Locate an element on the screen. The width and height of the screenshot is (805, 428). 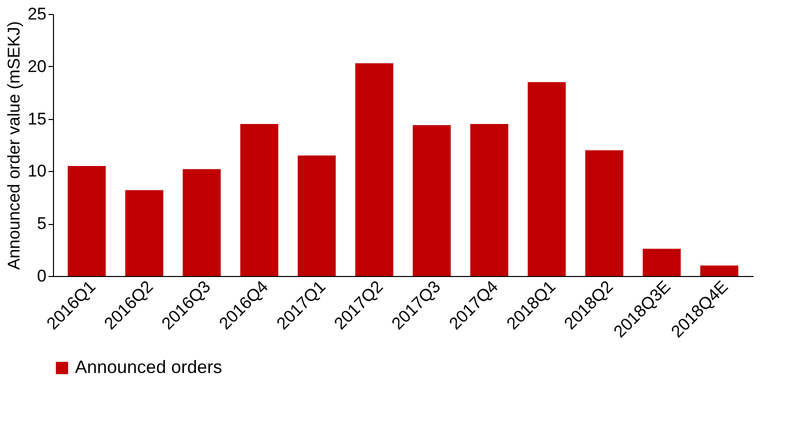
y-tick-label: 25 is located at coordinates (37, 14).